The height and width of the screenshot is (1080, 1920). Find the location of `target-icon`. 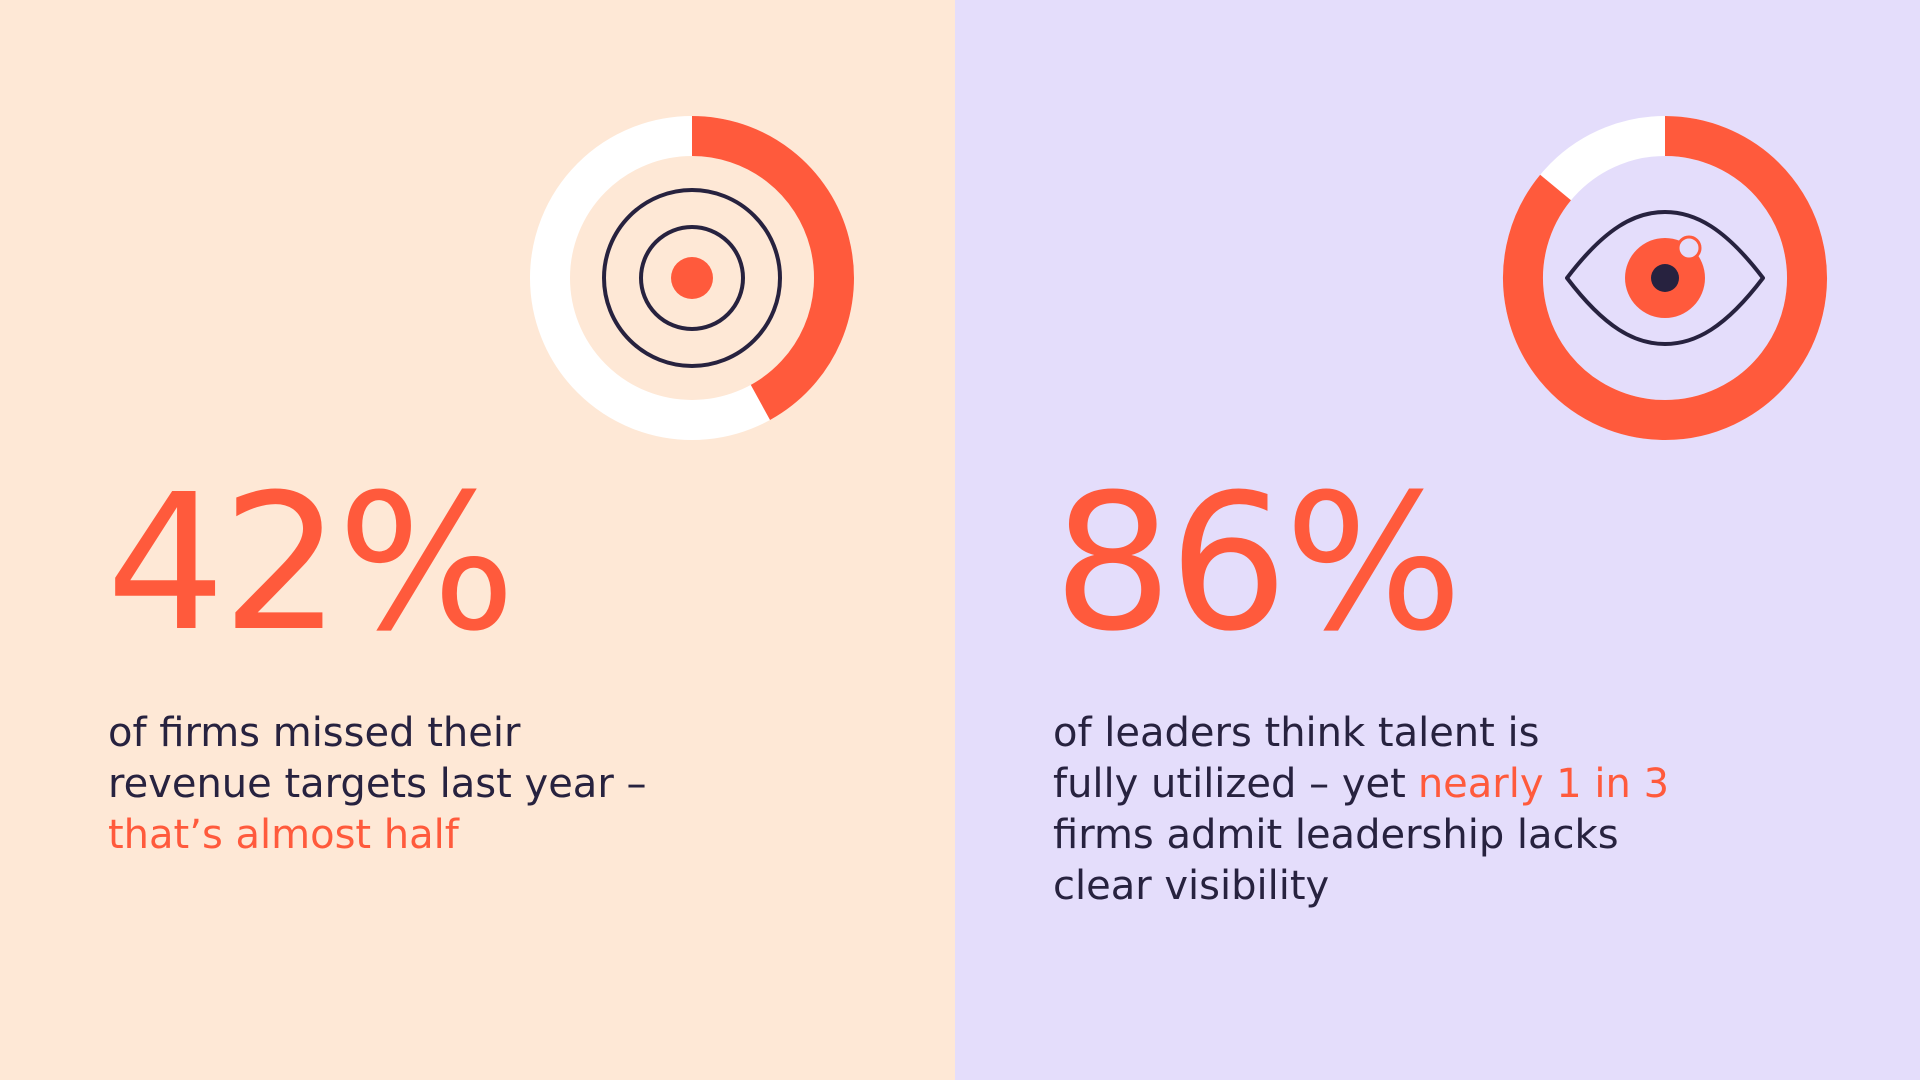

target-icon is located at coordinates (692, 278).